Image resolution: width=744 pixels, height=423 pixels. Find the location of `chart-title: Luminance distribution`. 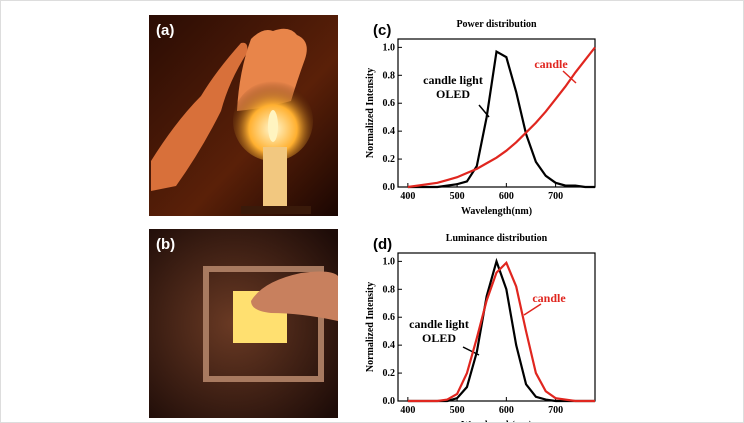

chart-title: Luminance distribution is located at coordinates (497, 238).